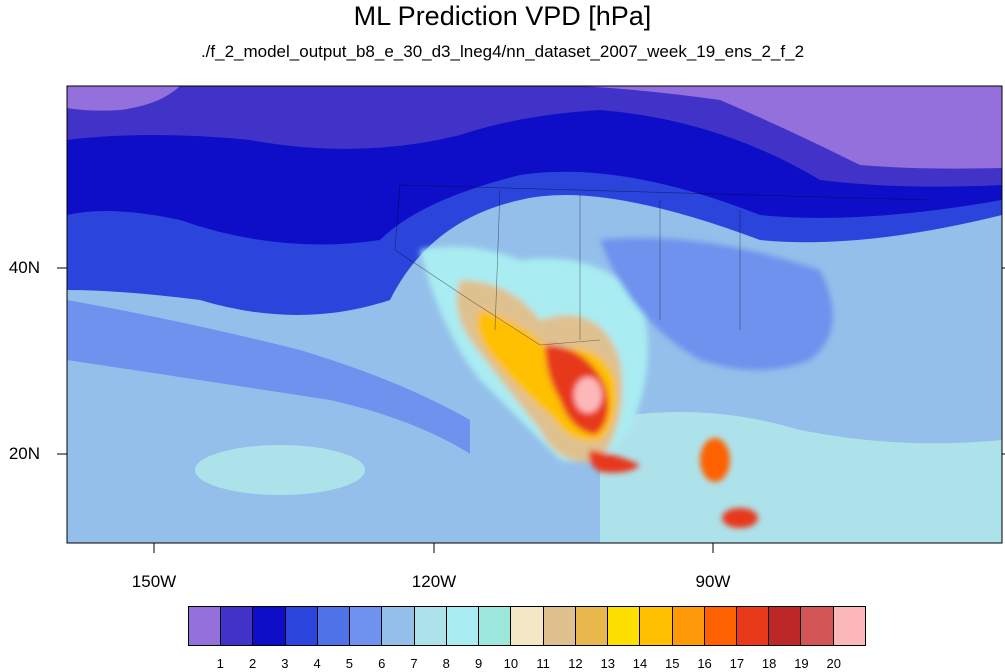 This screenshot has height=672, width=1005. Describe the element at coordinates (713, 581) in the screenshot. I see `lon-label-90w: 90W` at that location.